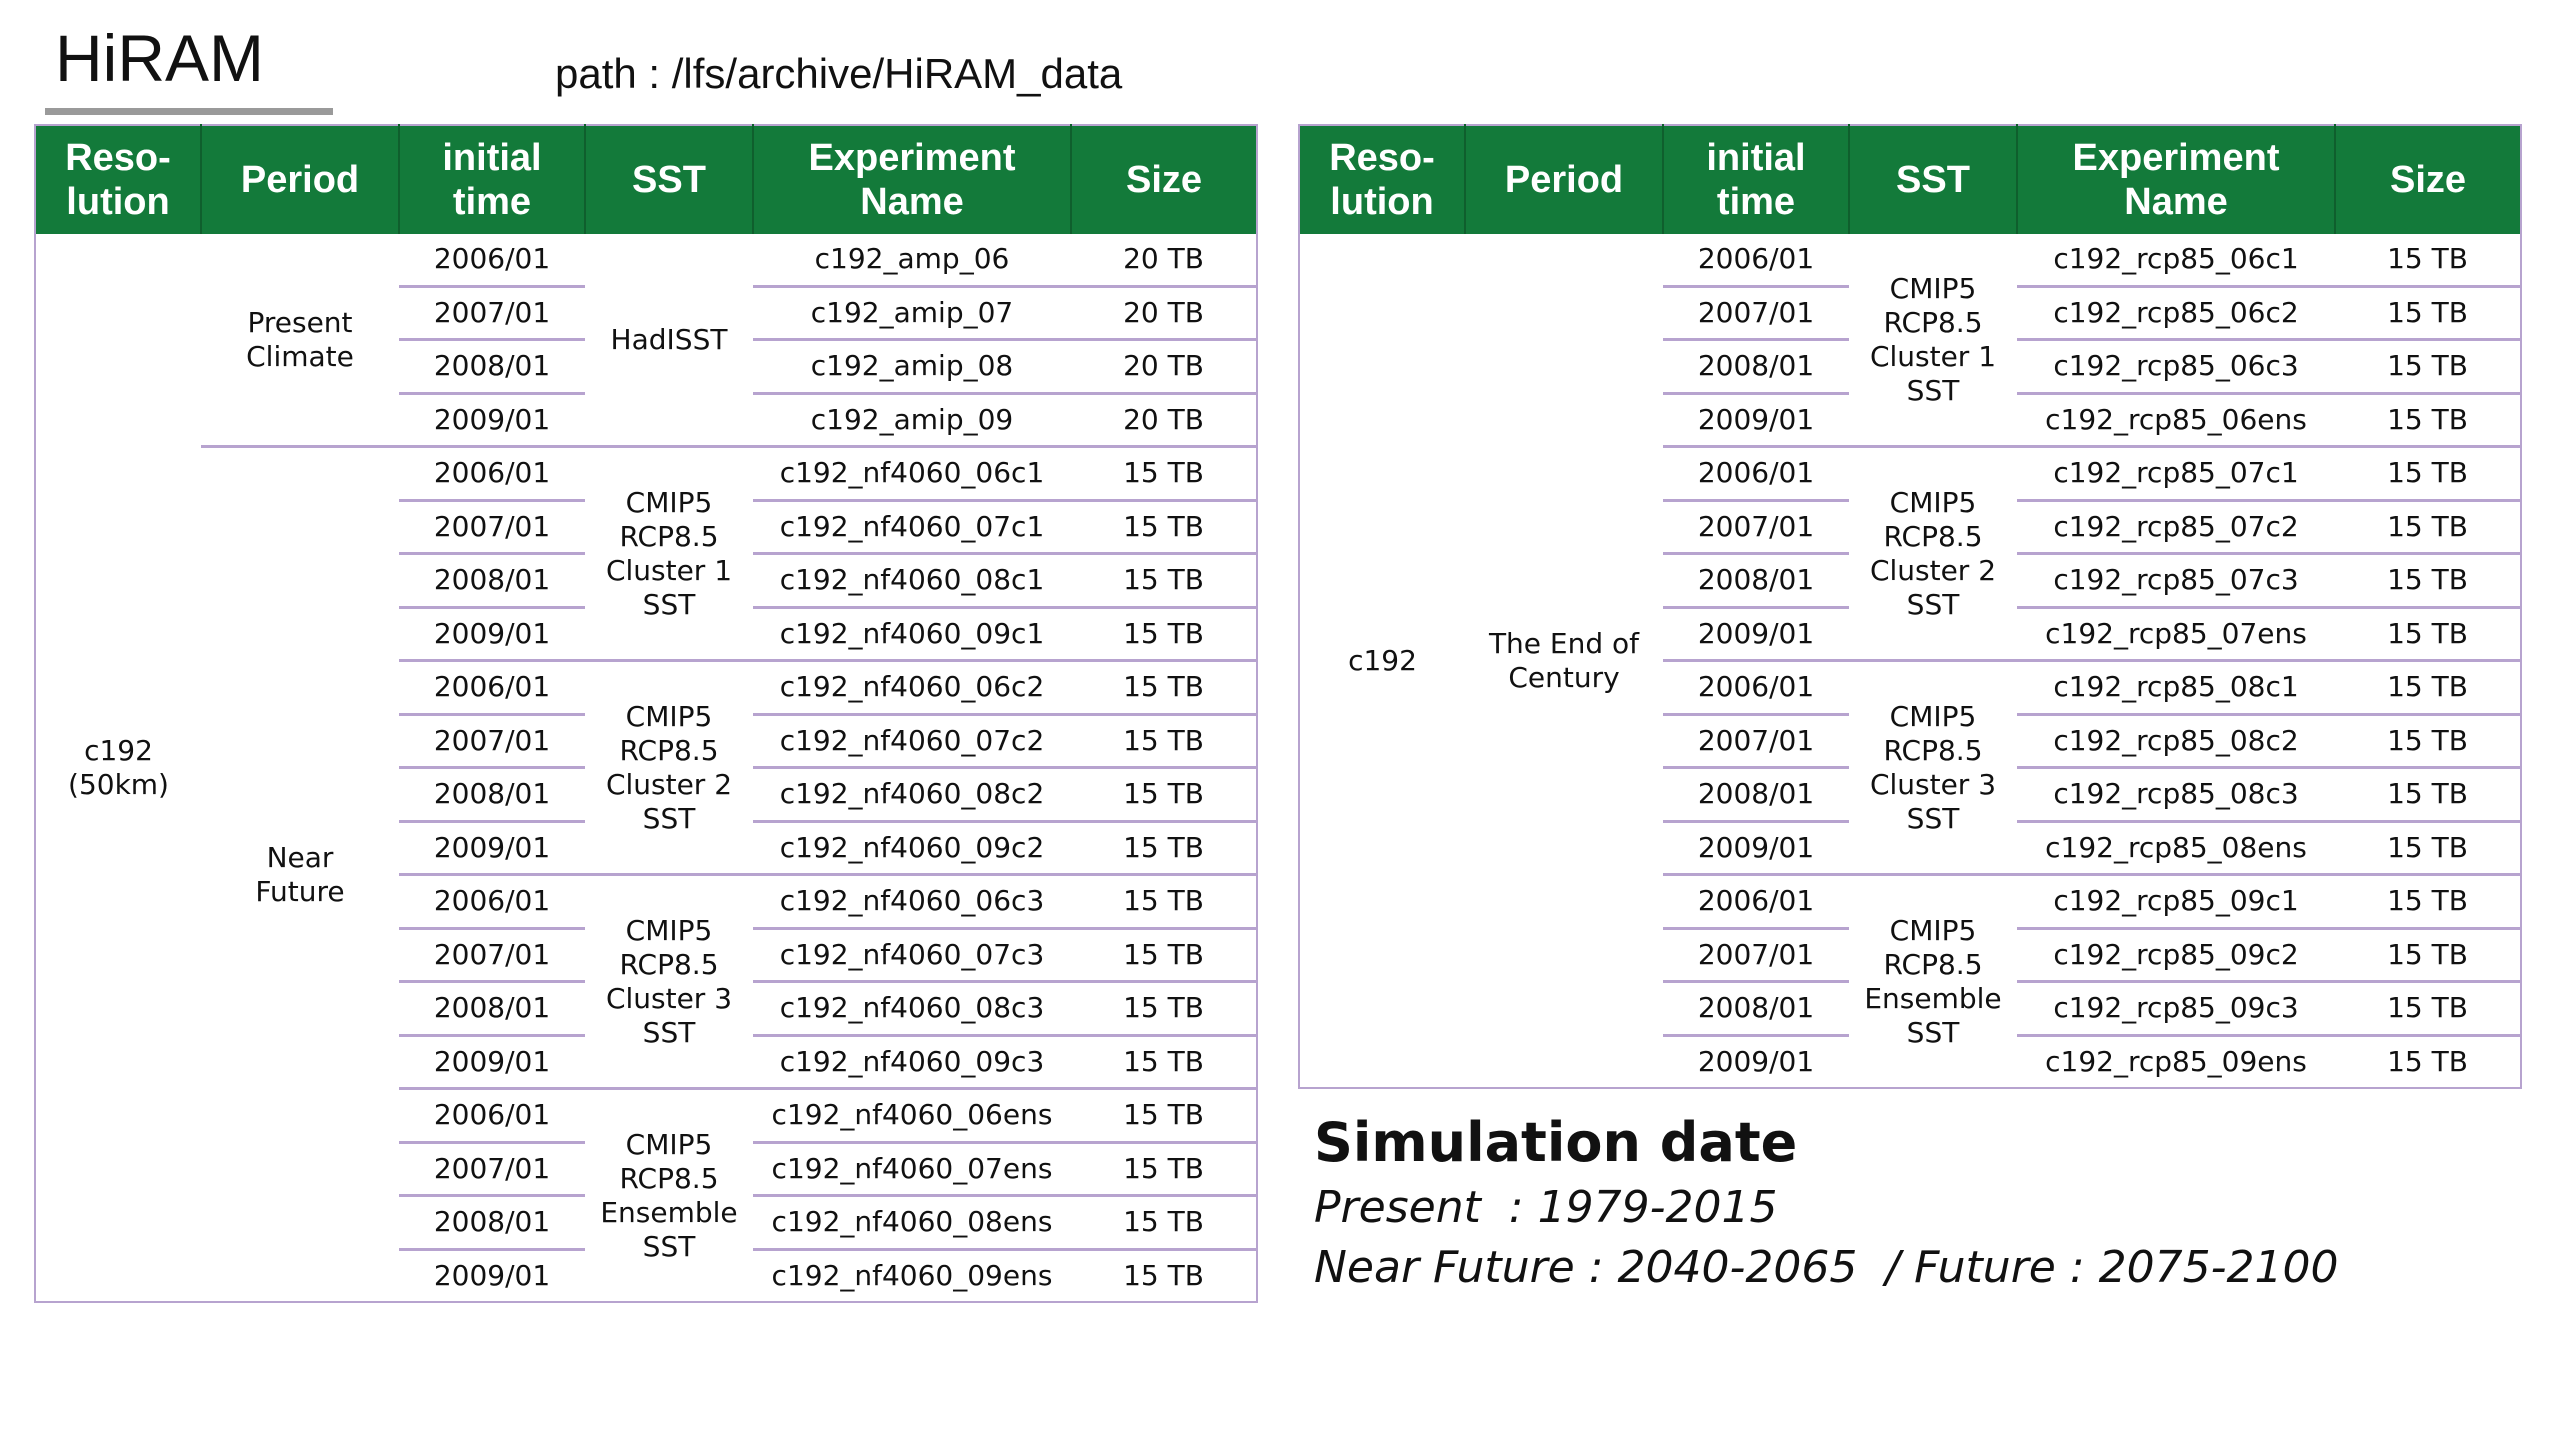 The height and width of the screenshot is (1440, 2560). What do you see at coordinates (2176, 902) in the screenshot?
I see `experiment-name-cell: c192_rcp85_09c1` at bounding box center [2176, 902].